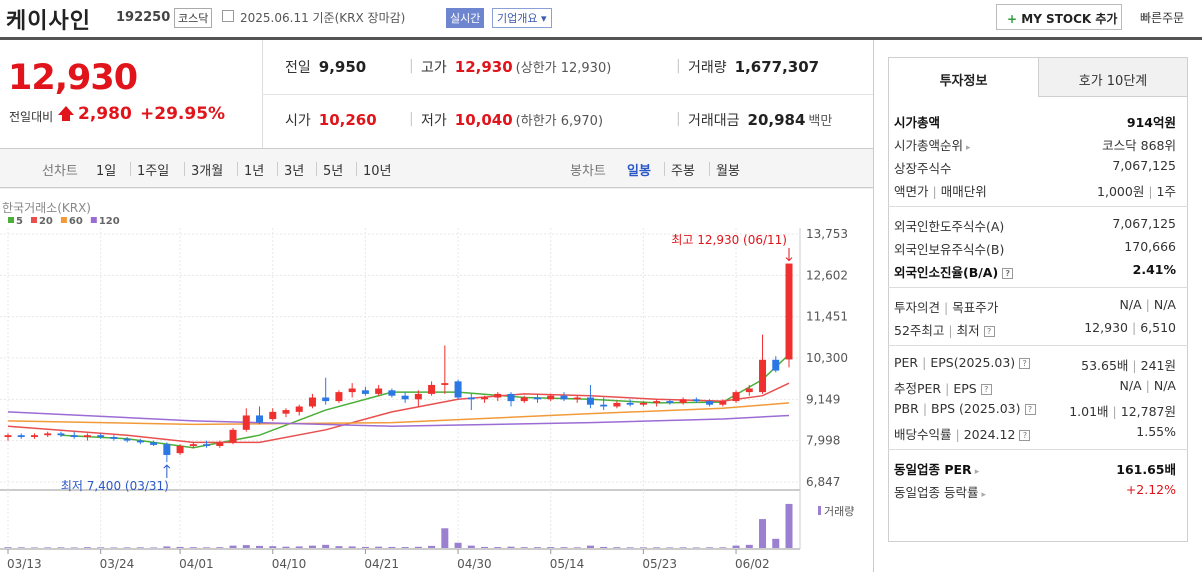  What do you see at coordinates (827, 358) in the screenshot?
I see `y-tick-label: 10,300` at bounding box center [827, 358].